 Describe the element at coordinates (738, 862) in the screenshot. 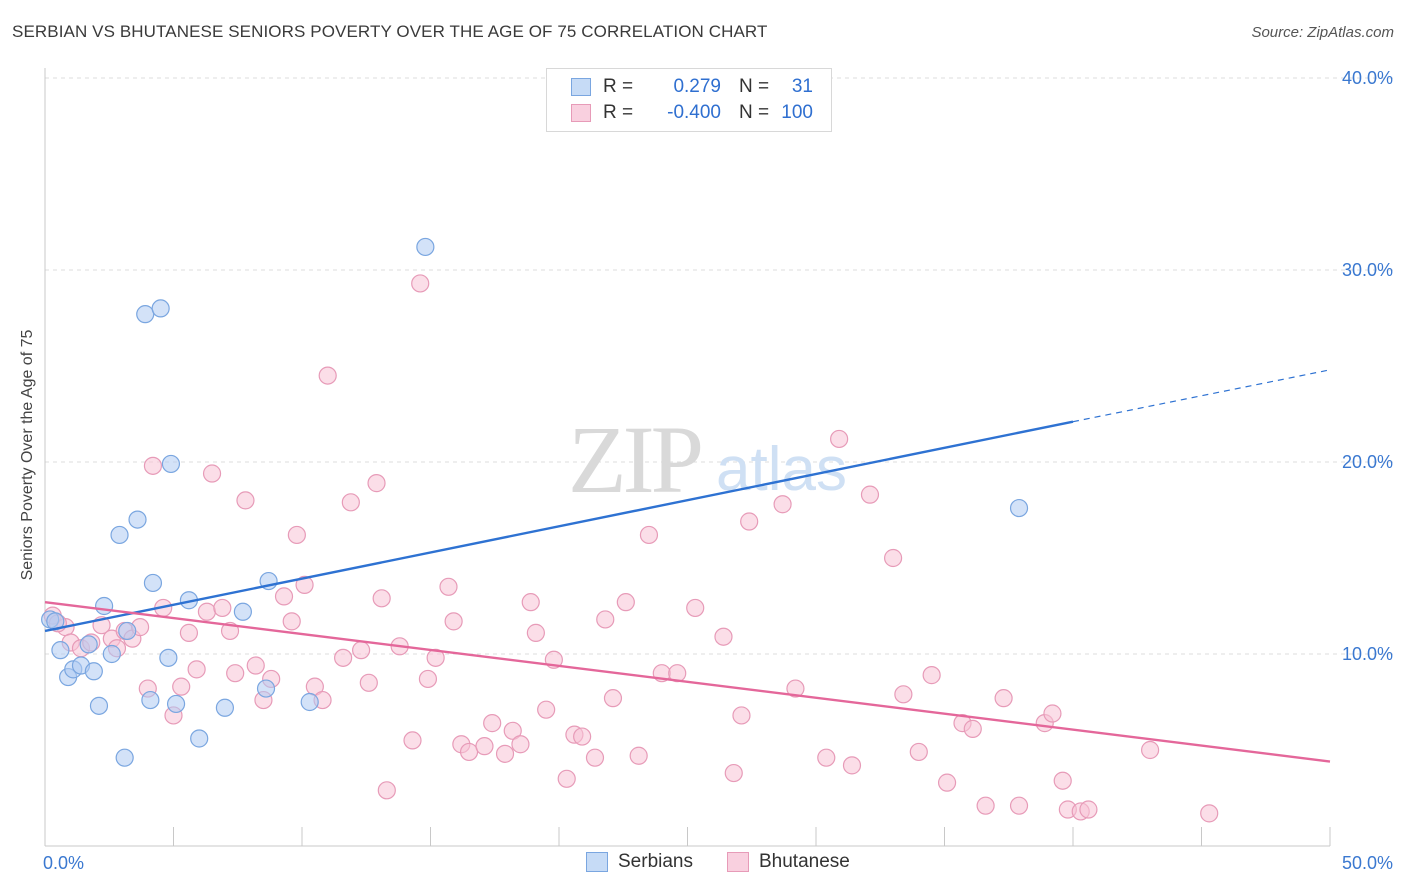

I see `bhutanese-legend-swatch` at that location.